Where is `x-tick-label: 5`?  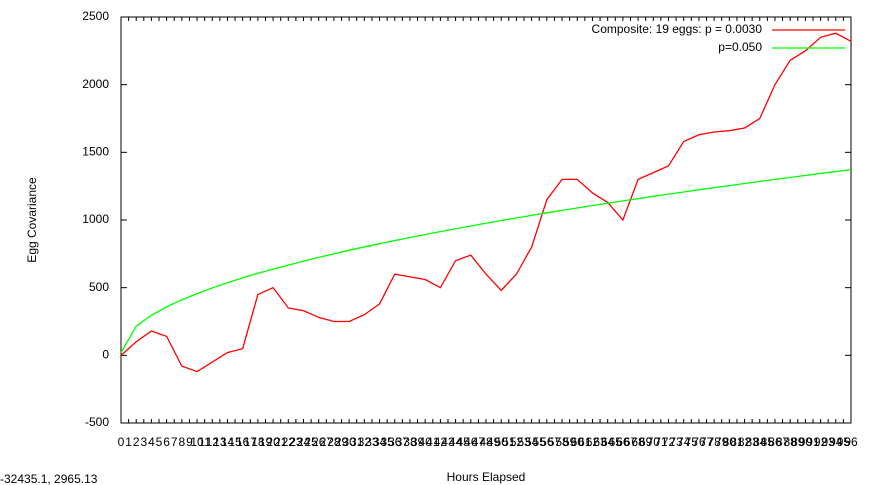
x-tick-label: 5 is located at coordinates (159, 442).